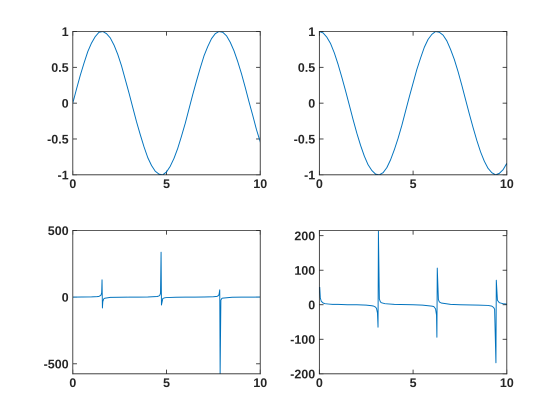 The image size is (560, 420). I want to click on y-tick-label: 500, so click(58, 231).